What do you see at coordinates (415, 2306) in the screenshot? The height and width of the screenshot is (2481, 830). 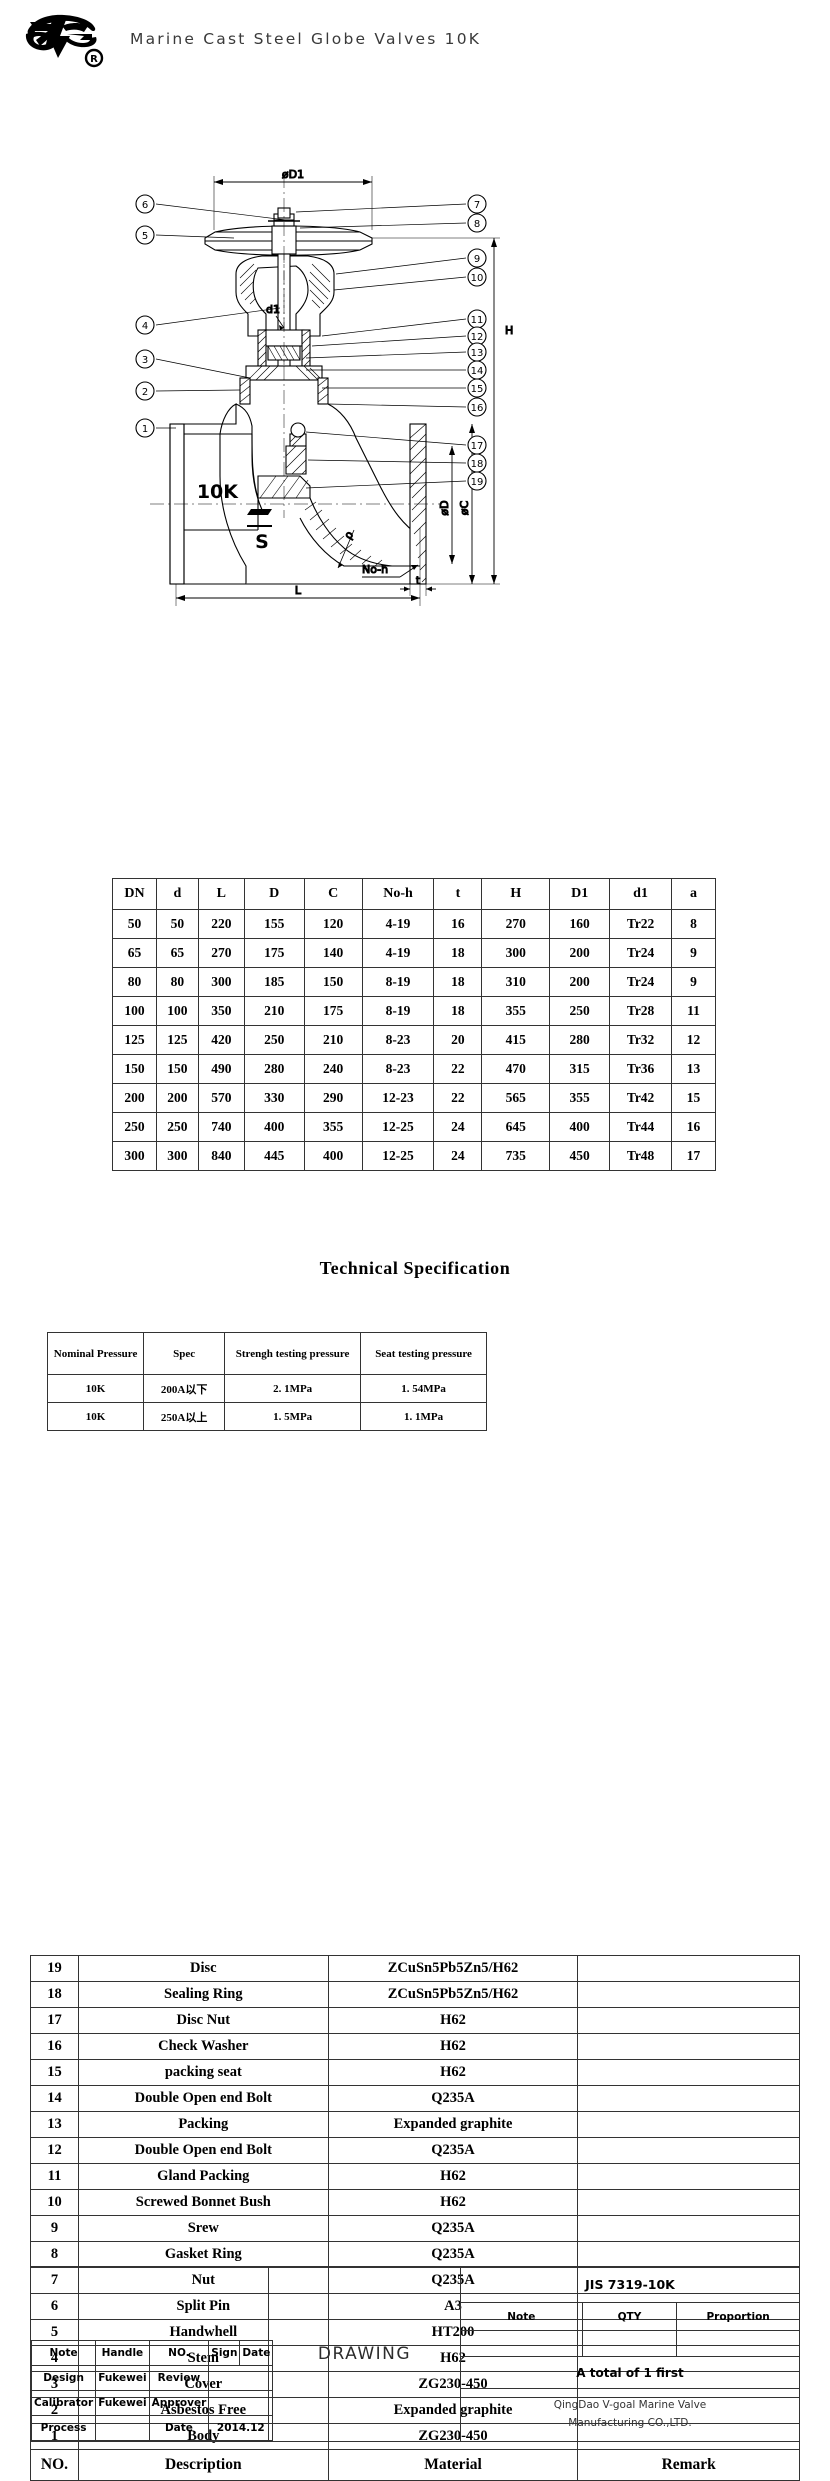 I see `parts-row: 6 Split Pin A3` at bounding box center [415, 2306].